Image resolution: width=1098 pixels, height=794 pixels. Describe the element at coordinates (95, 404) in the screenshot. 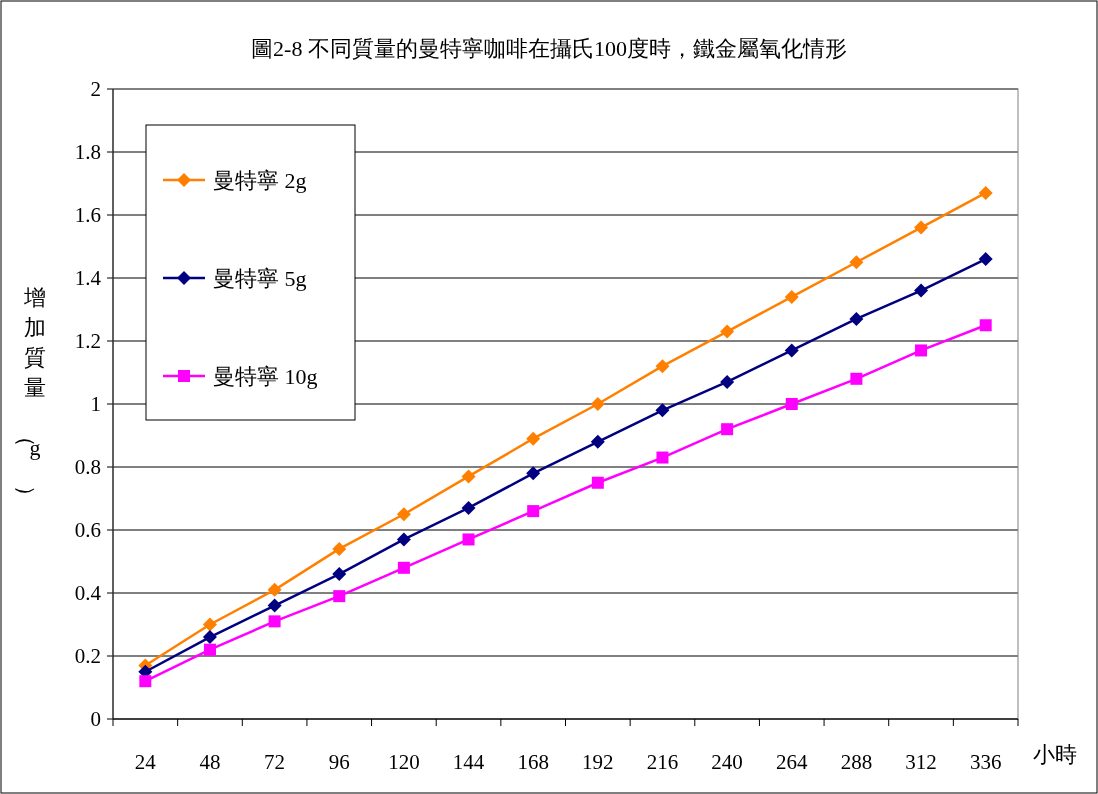

I see `y-tick-label: 1` at that location.